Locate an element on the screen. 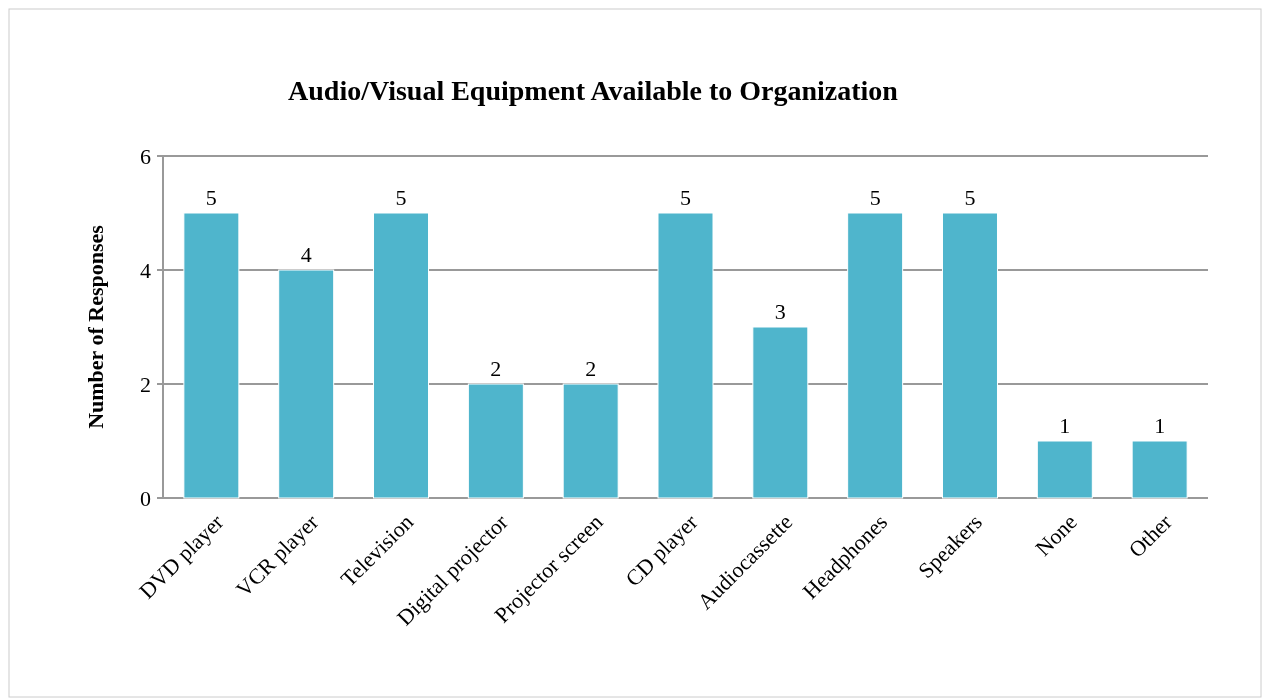 This screenshot has height=698, width=1262. y-tick-label: 4 is located at coordinates (145, 270).